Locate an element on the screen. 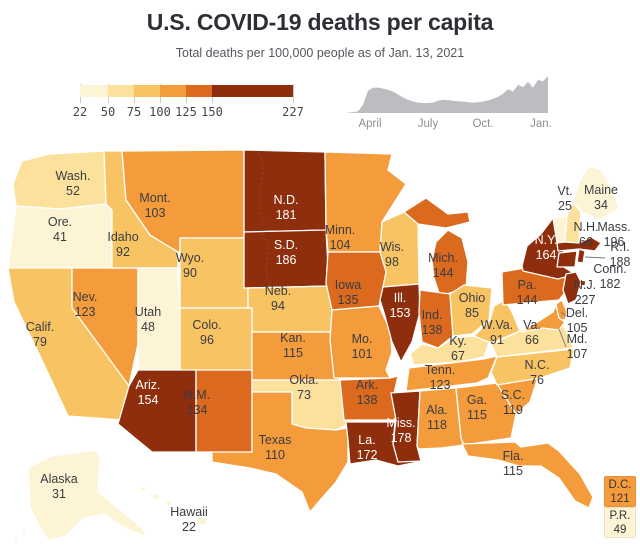  state-shape-wa is located at coordinates (59, 180).